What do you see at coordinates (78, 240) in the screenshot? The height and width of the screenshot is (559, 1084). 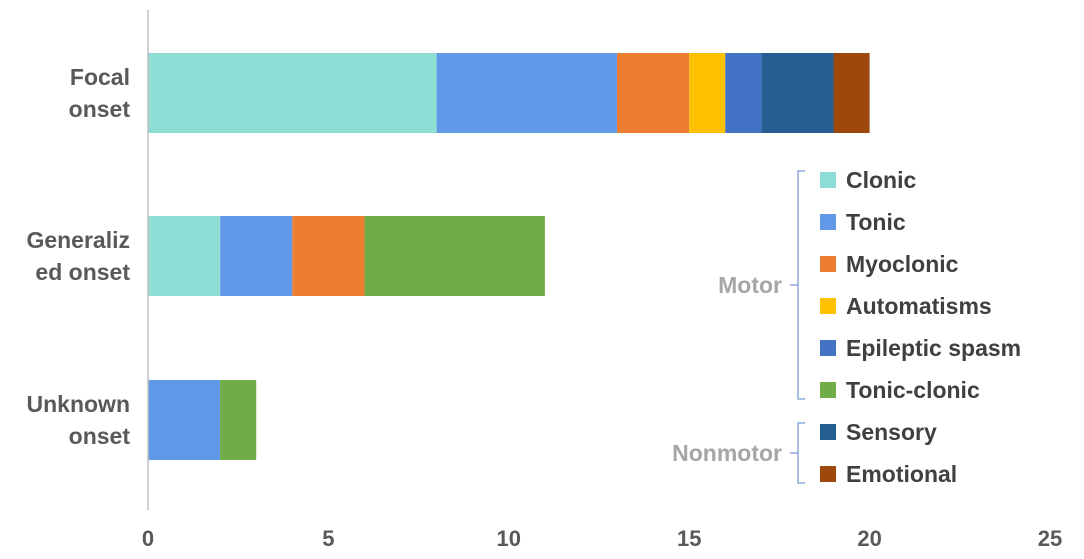 I see `category-label-line: Generaliz` at bounding box center [78, 240].